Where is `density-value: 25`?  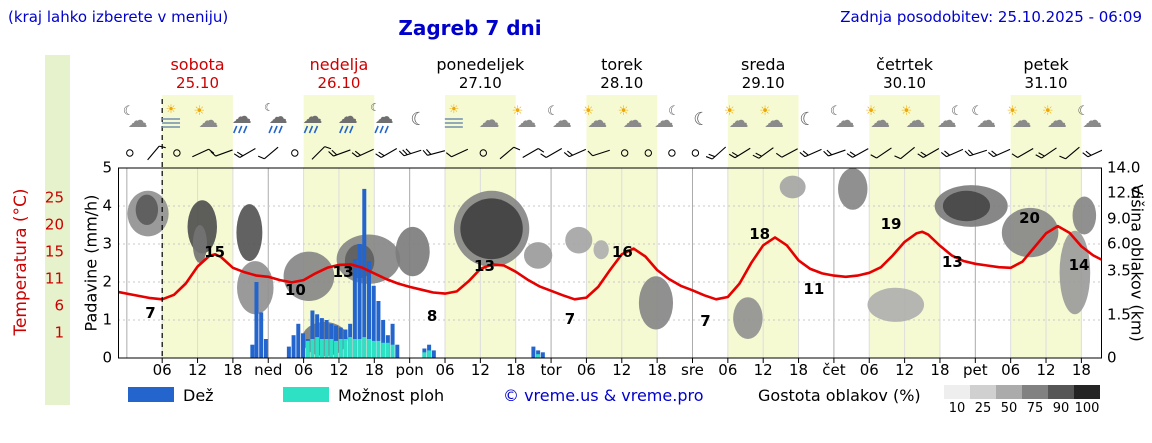 density-value: 25 is located at coordinates (983, 408).